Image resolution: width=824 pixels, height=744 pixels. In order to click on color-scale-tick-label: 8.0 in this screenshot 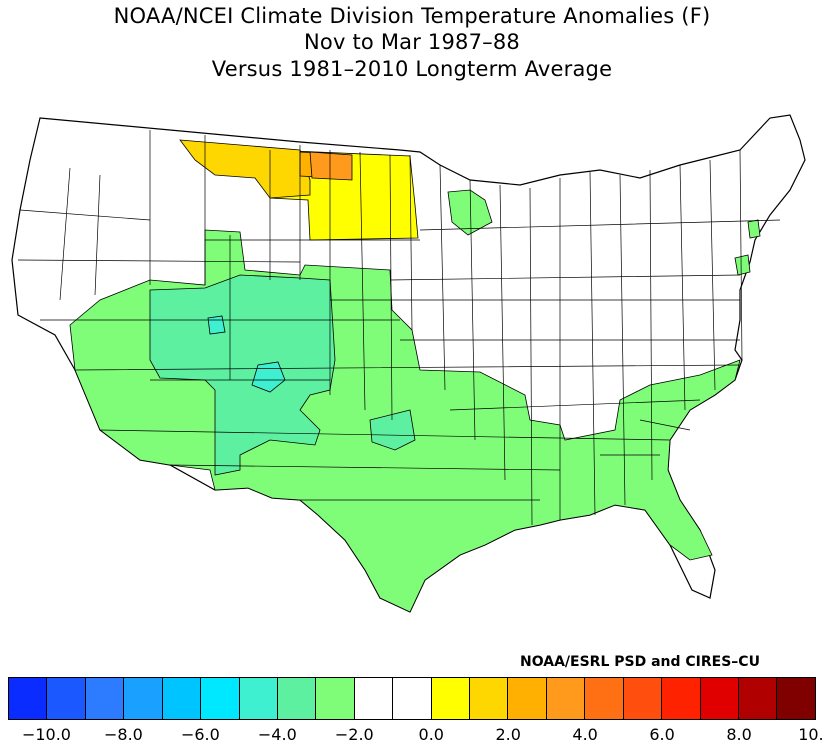, I will do `click(739, 734)`.